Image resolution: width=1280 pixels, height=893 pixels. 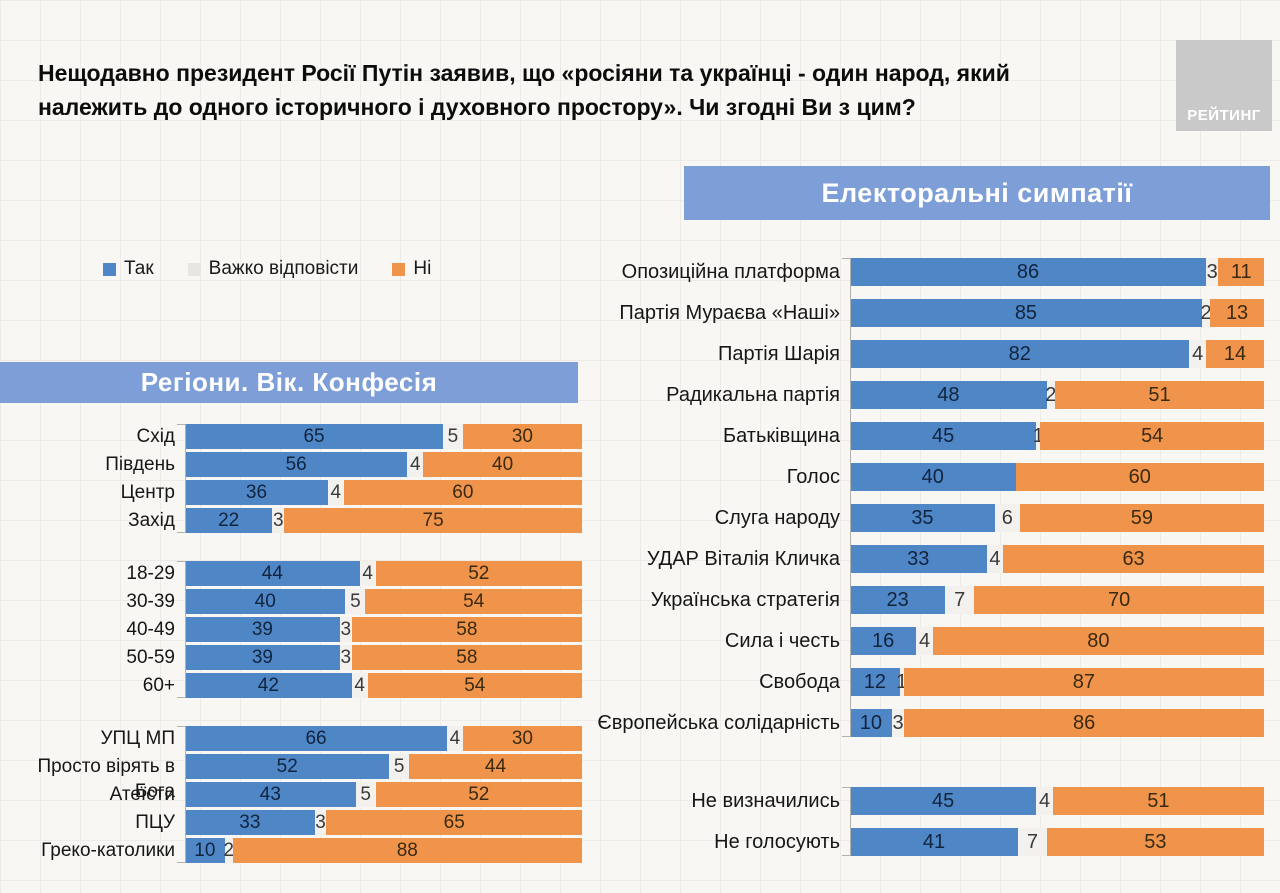 What do you see at coordinates (383, 850) in the screenshot?
I see `row-plot: 10 2 88` at bounding box center [383, 850].